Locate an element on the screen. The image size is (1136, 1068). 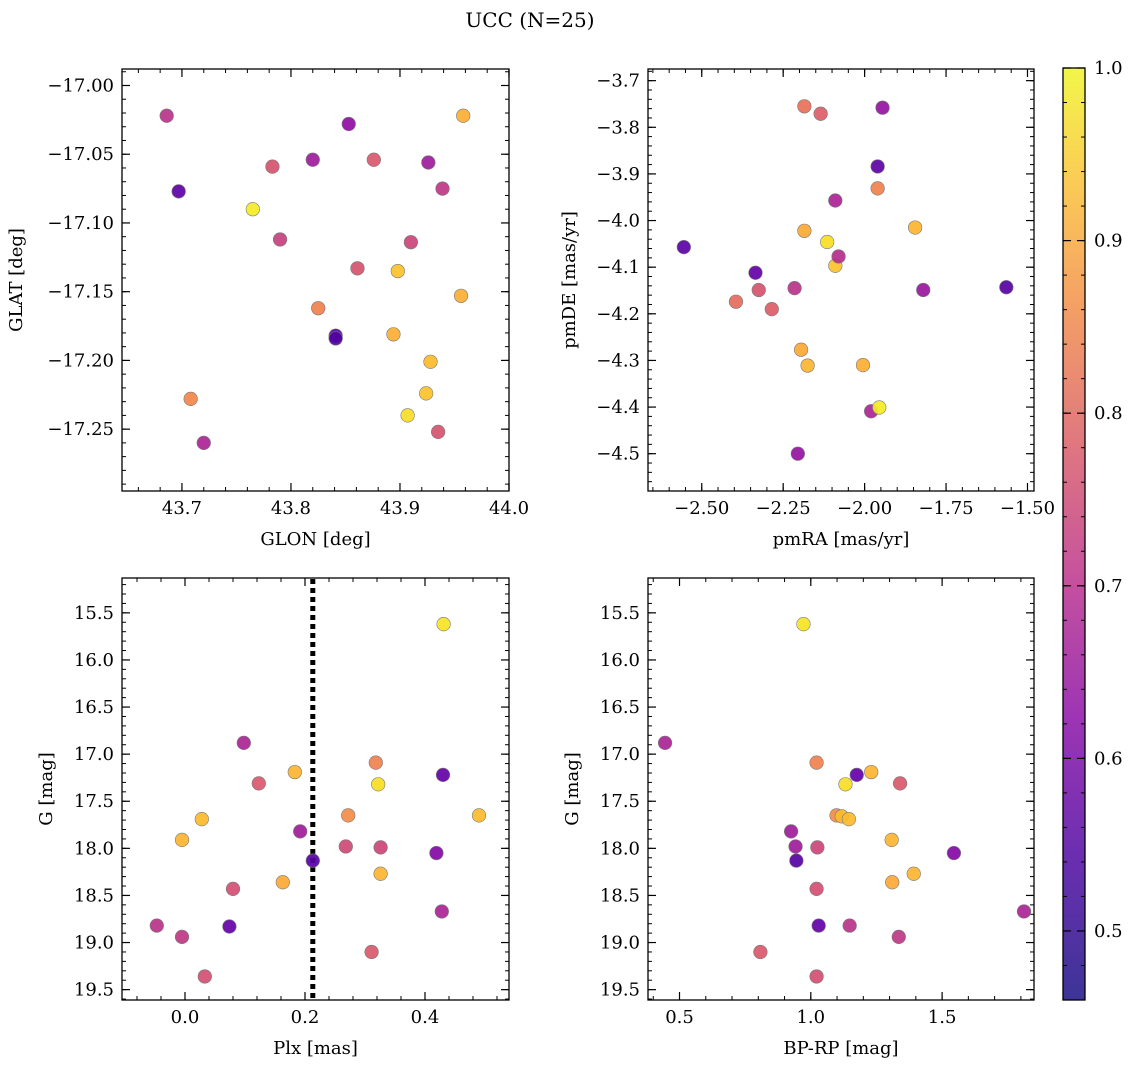
y-tick-label: 19.0 is located at coordinates (620, 943).